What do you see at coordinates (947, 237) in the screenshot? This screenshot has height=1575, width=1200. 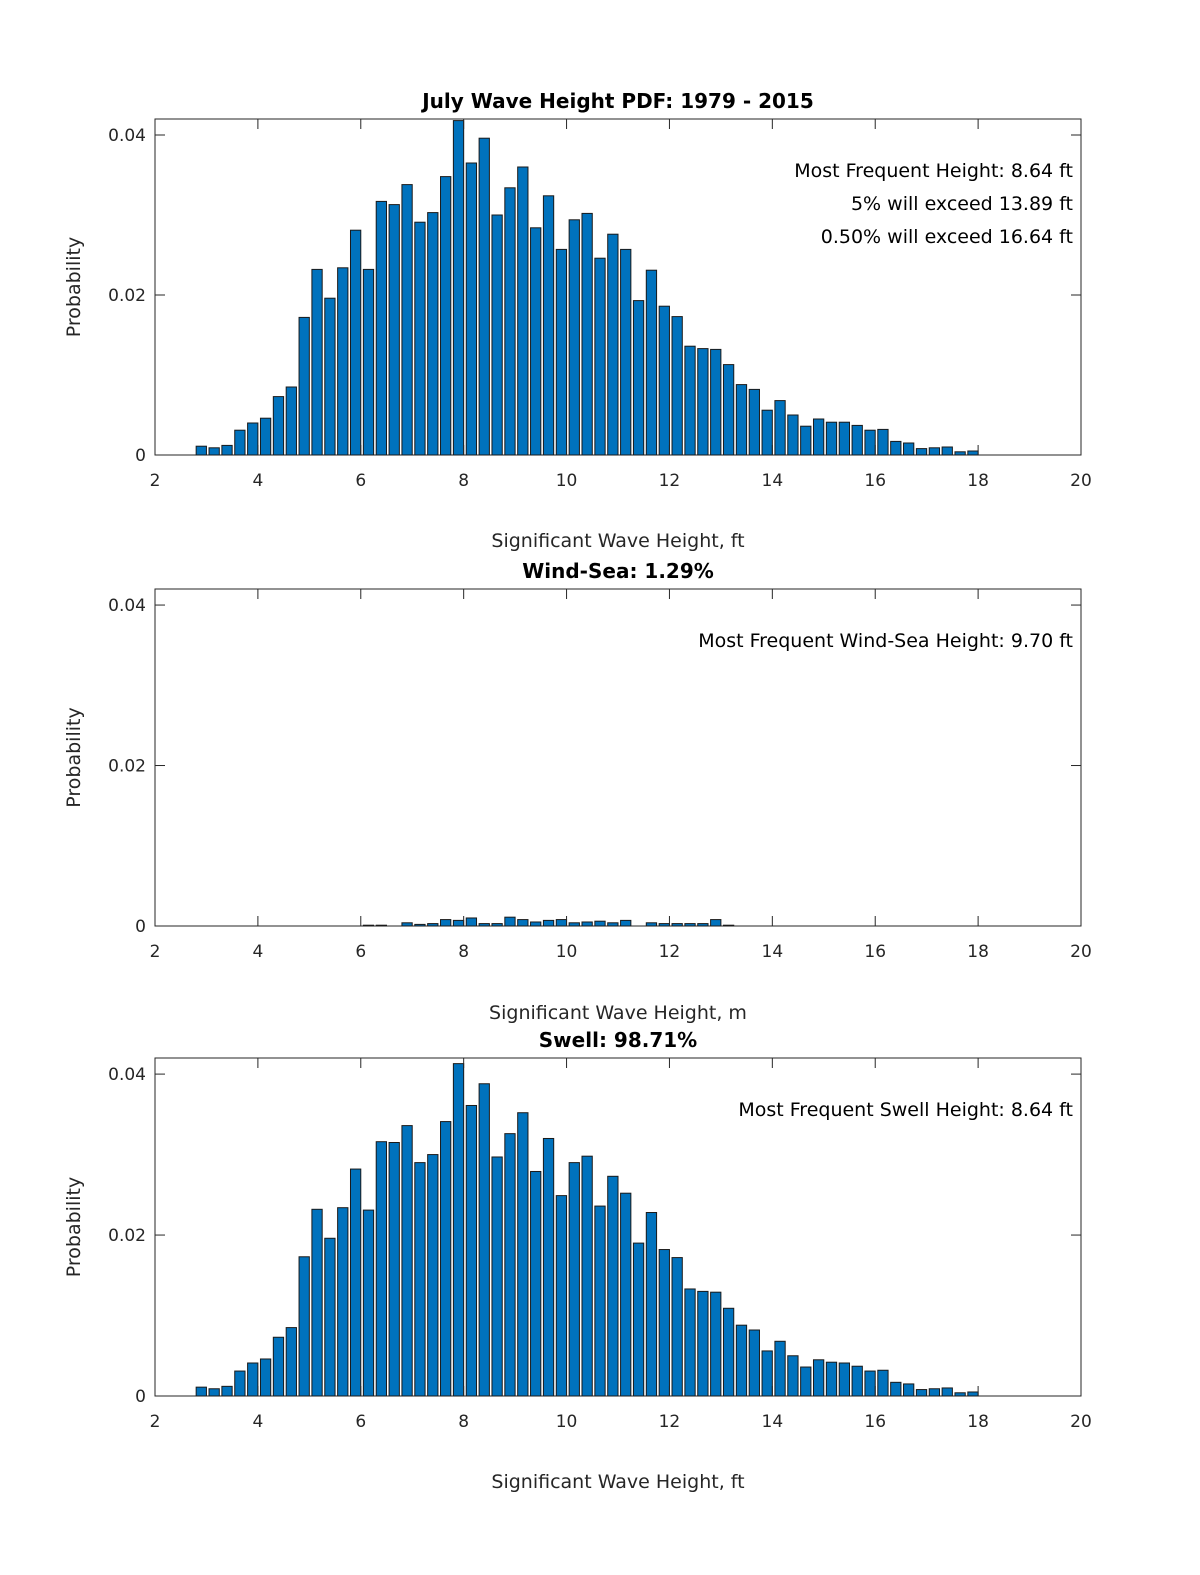 I see `annotation: 0.50% will exceed 16.64 ft` at bounding box center [947, 237].